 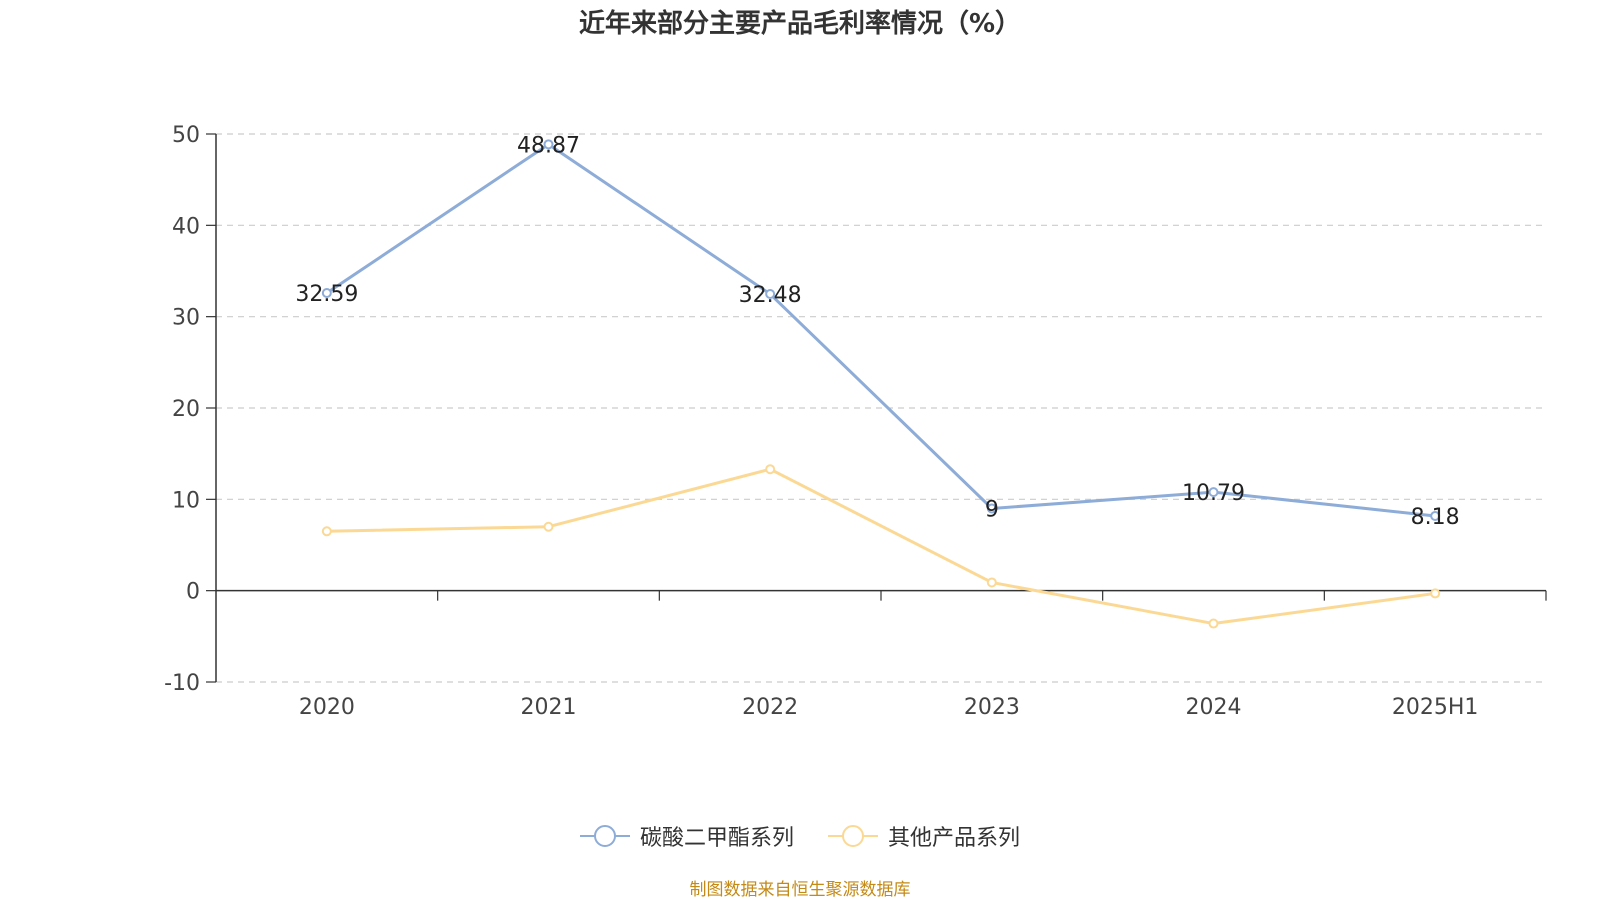 What do you see at coordinates (800, 890) in the screenshot?
I see `source-note: 制图数据来自恒生聚源数据库` at bounding box center [800, 890].